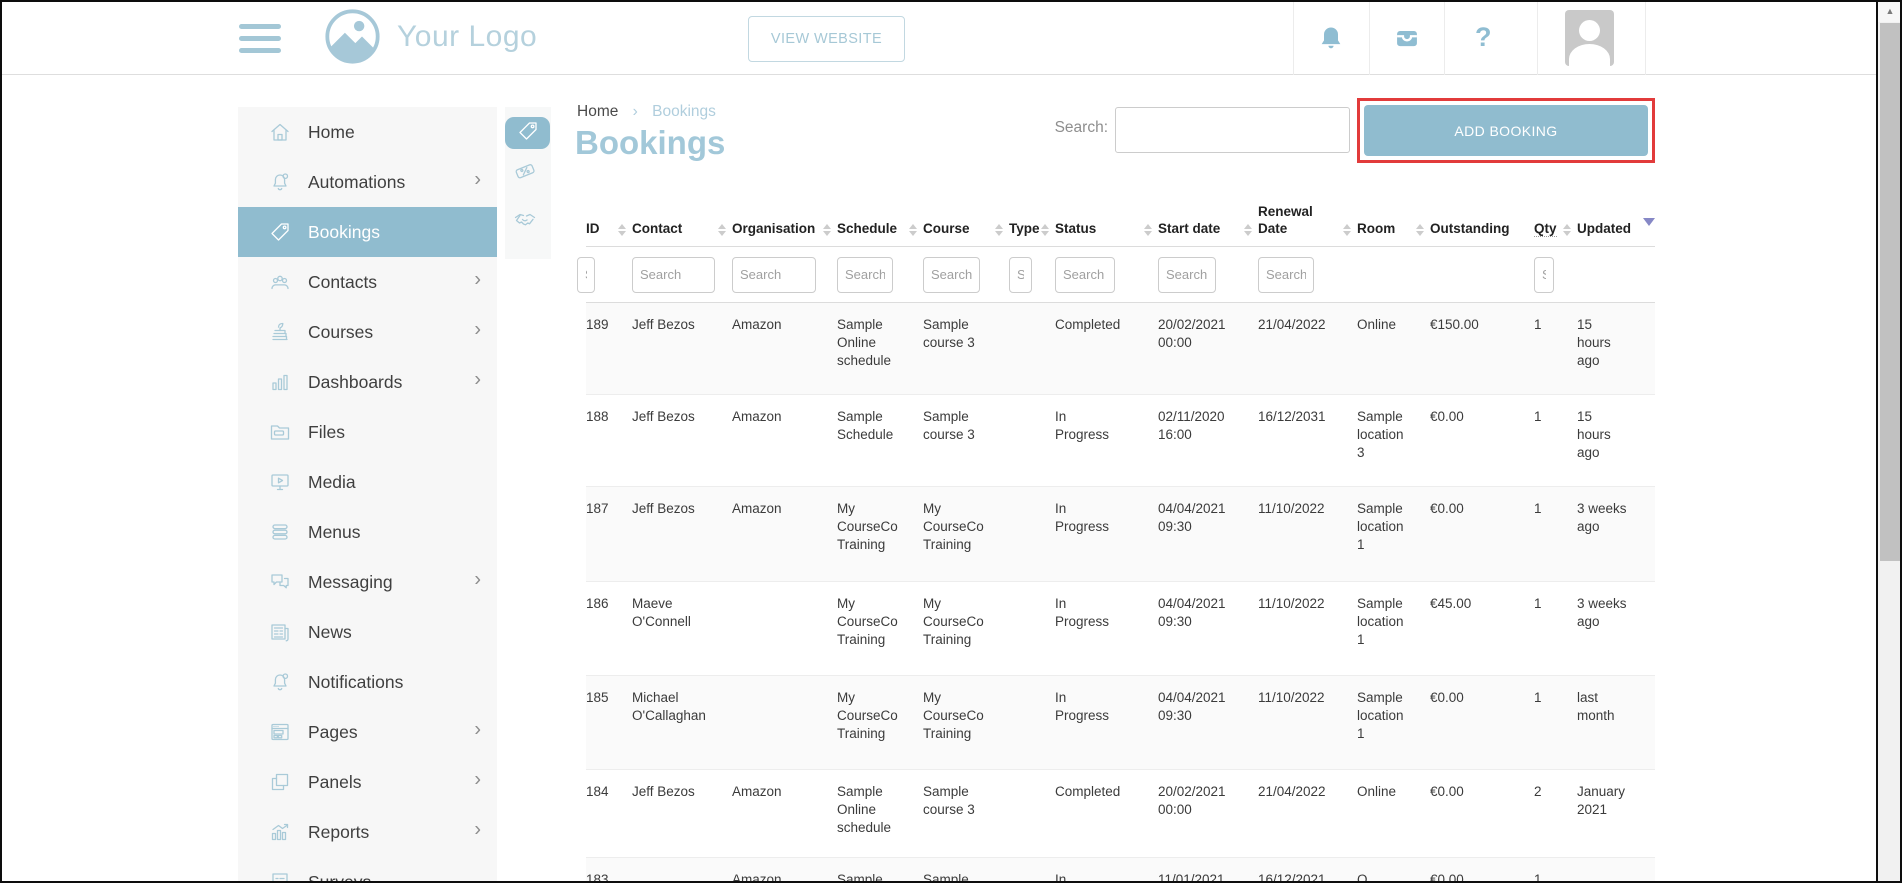 The image size is (1902, 883). Describe the element at coordinates (527, 173) in the screenshot. I see `rail-item-discounts` at that location.